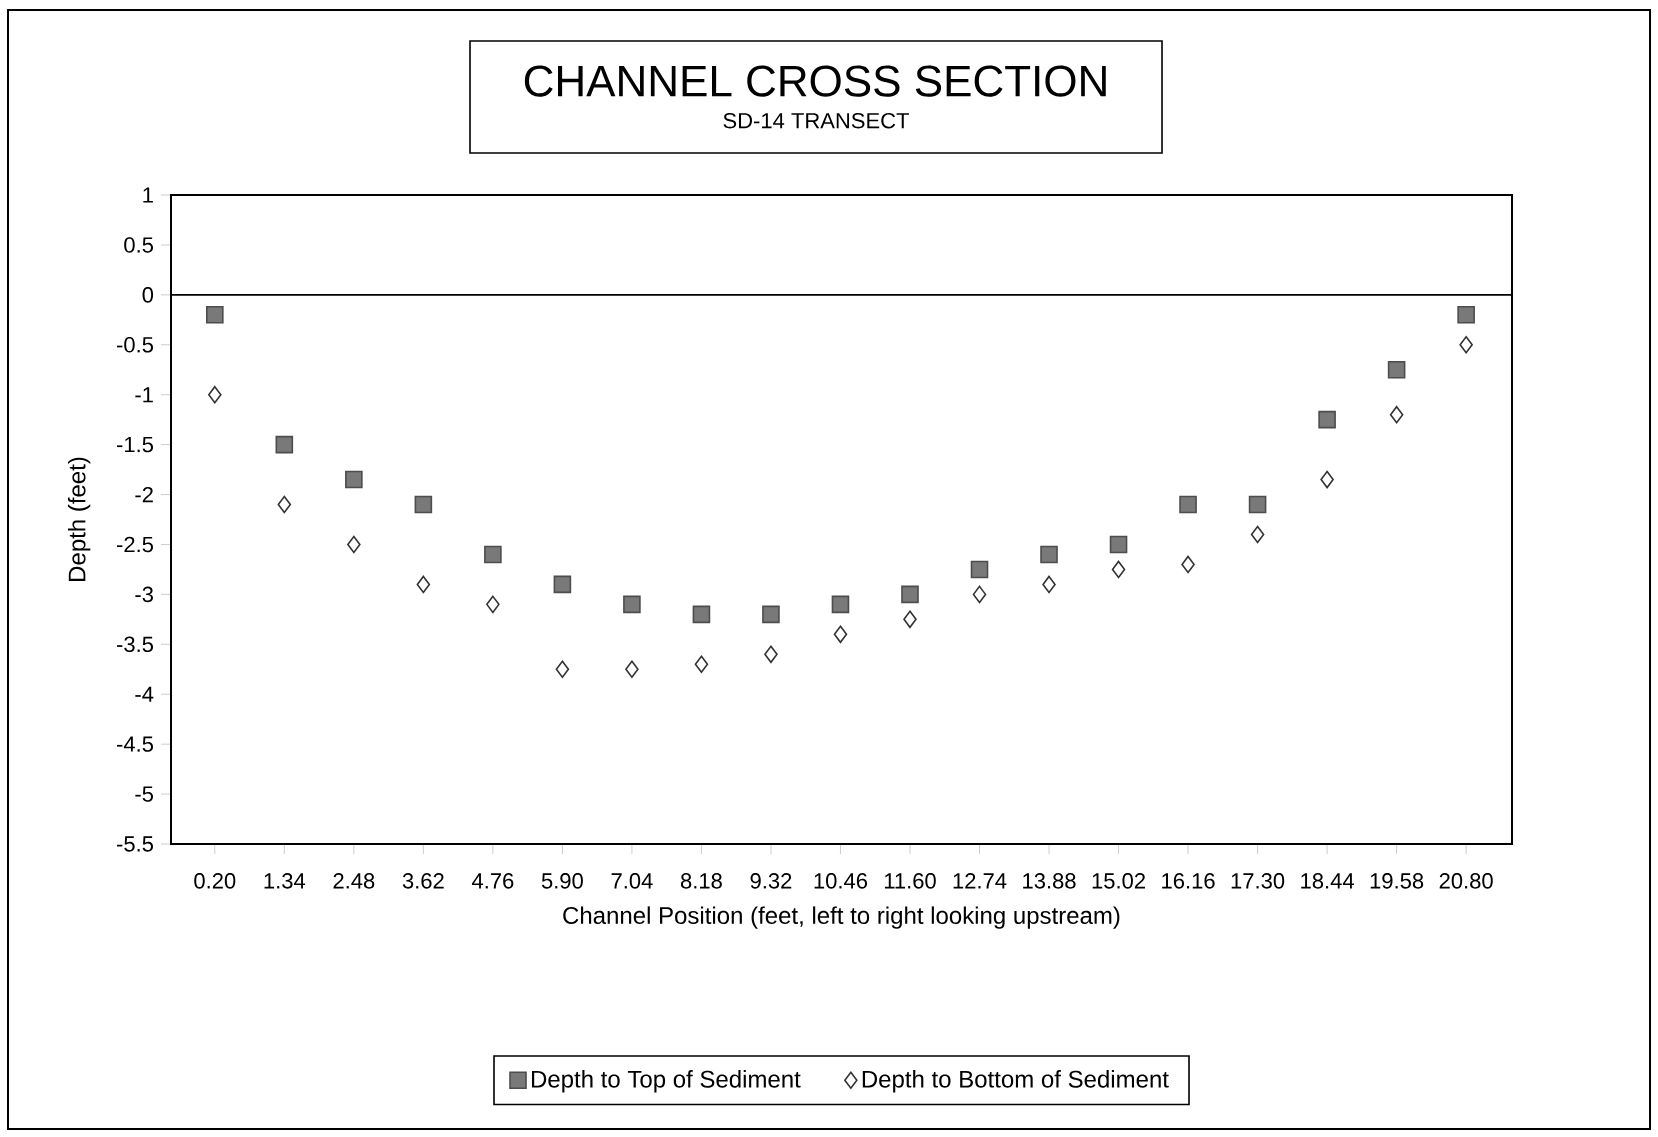  What do you see at coordinates (144, 694) in the screenshot?
I see `y-tick-label: -4` at bounding box center [144, 694].